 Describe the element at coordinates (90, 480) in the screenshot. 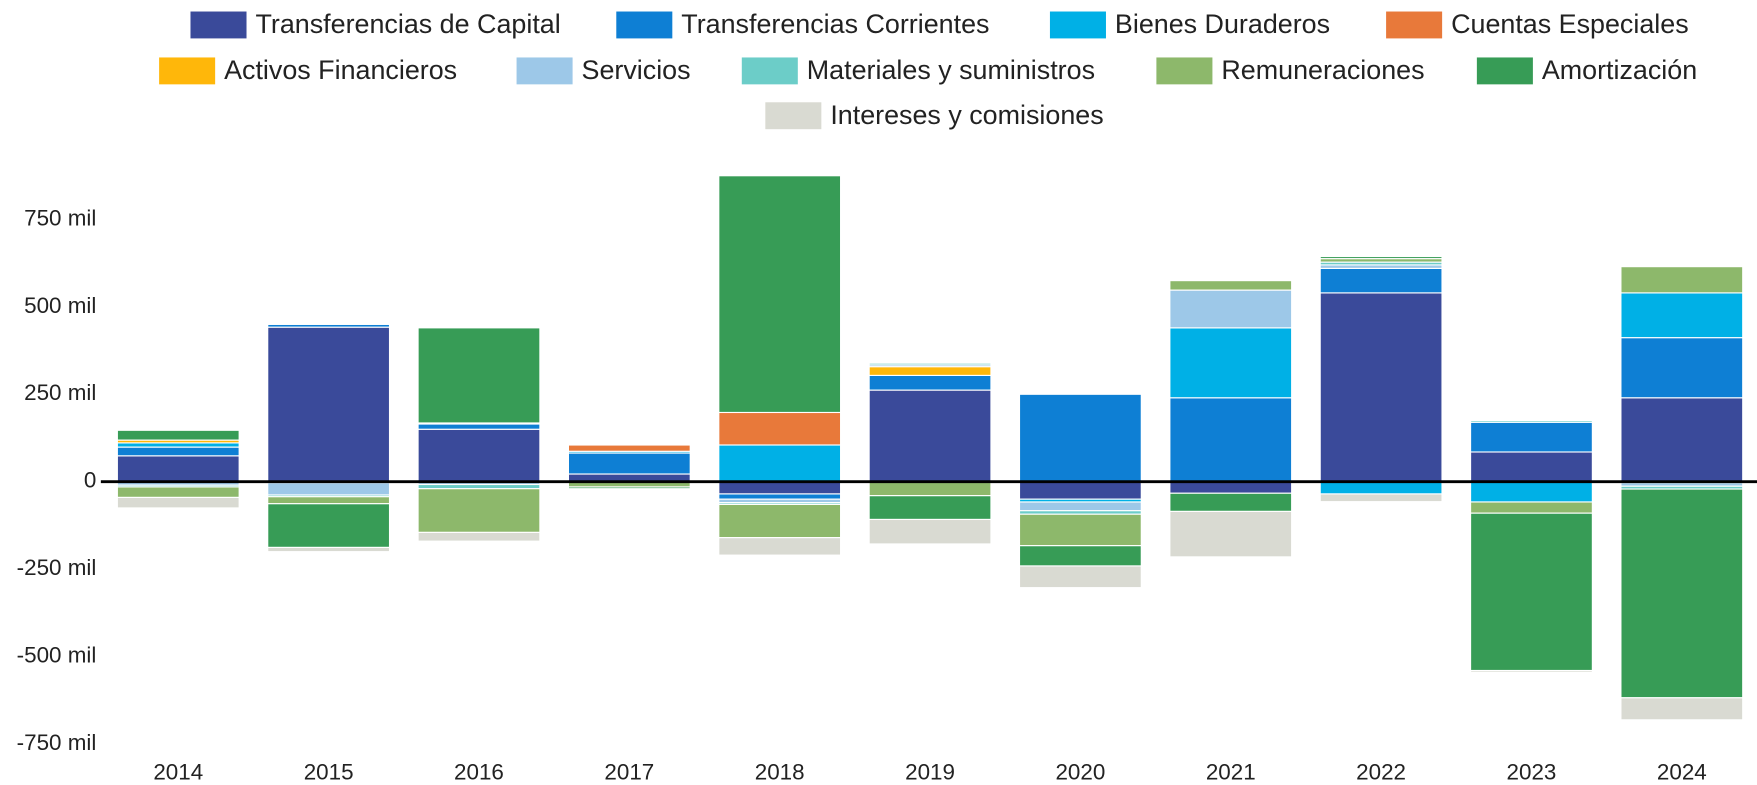

I see `y-tick-label: 0` at that location.